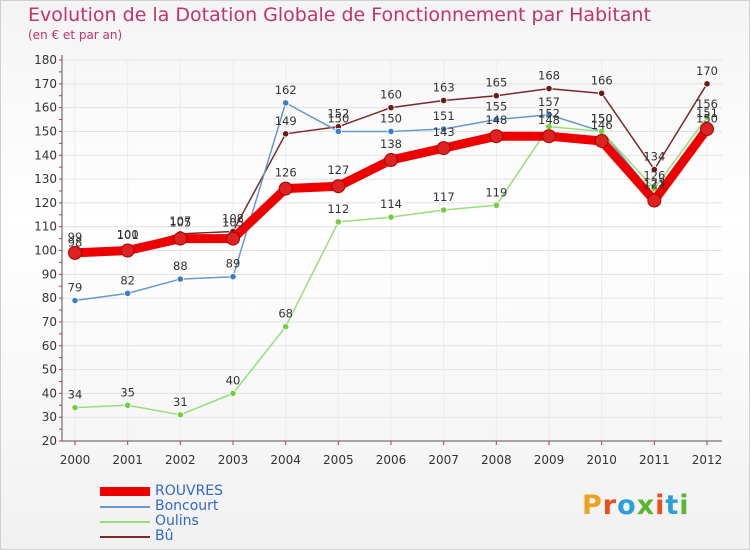  What do you see at coordinates (646, 505) in the screenshot?
I see `logo-letter: x` at bounding box center [646, 505].